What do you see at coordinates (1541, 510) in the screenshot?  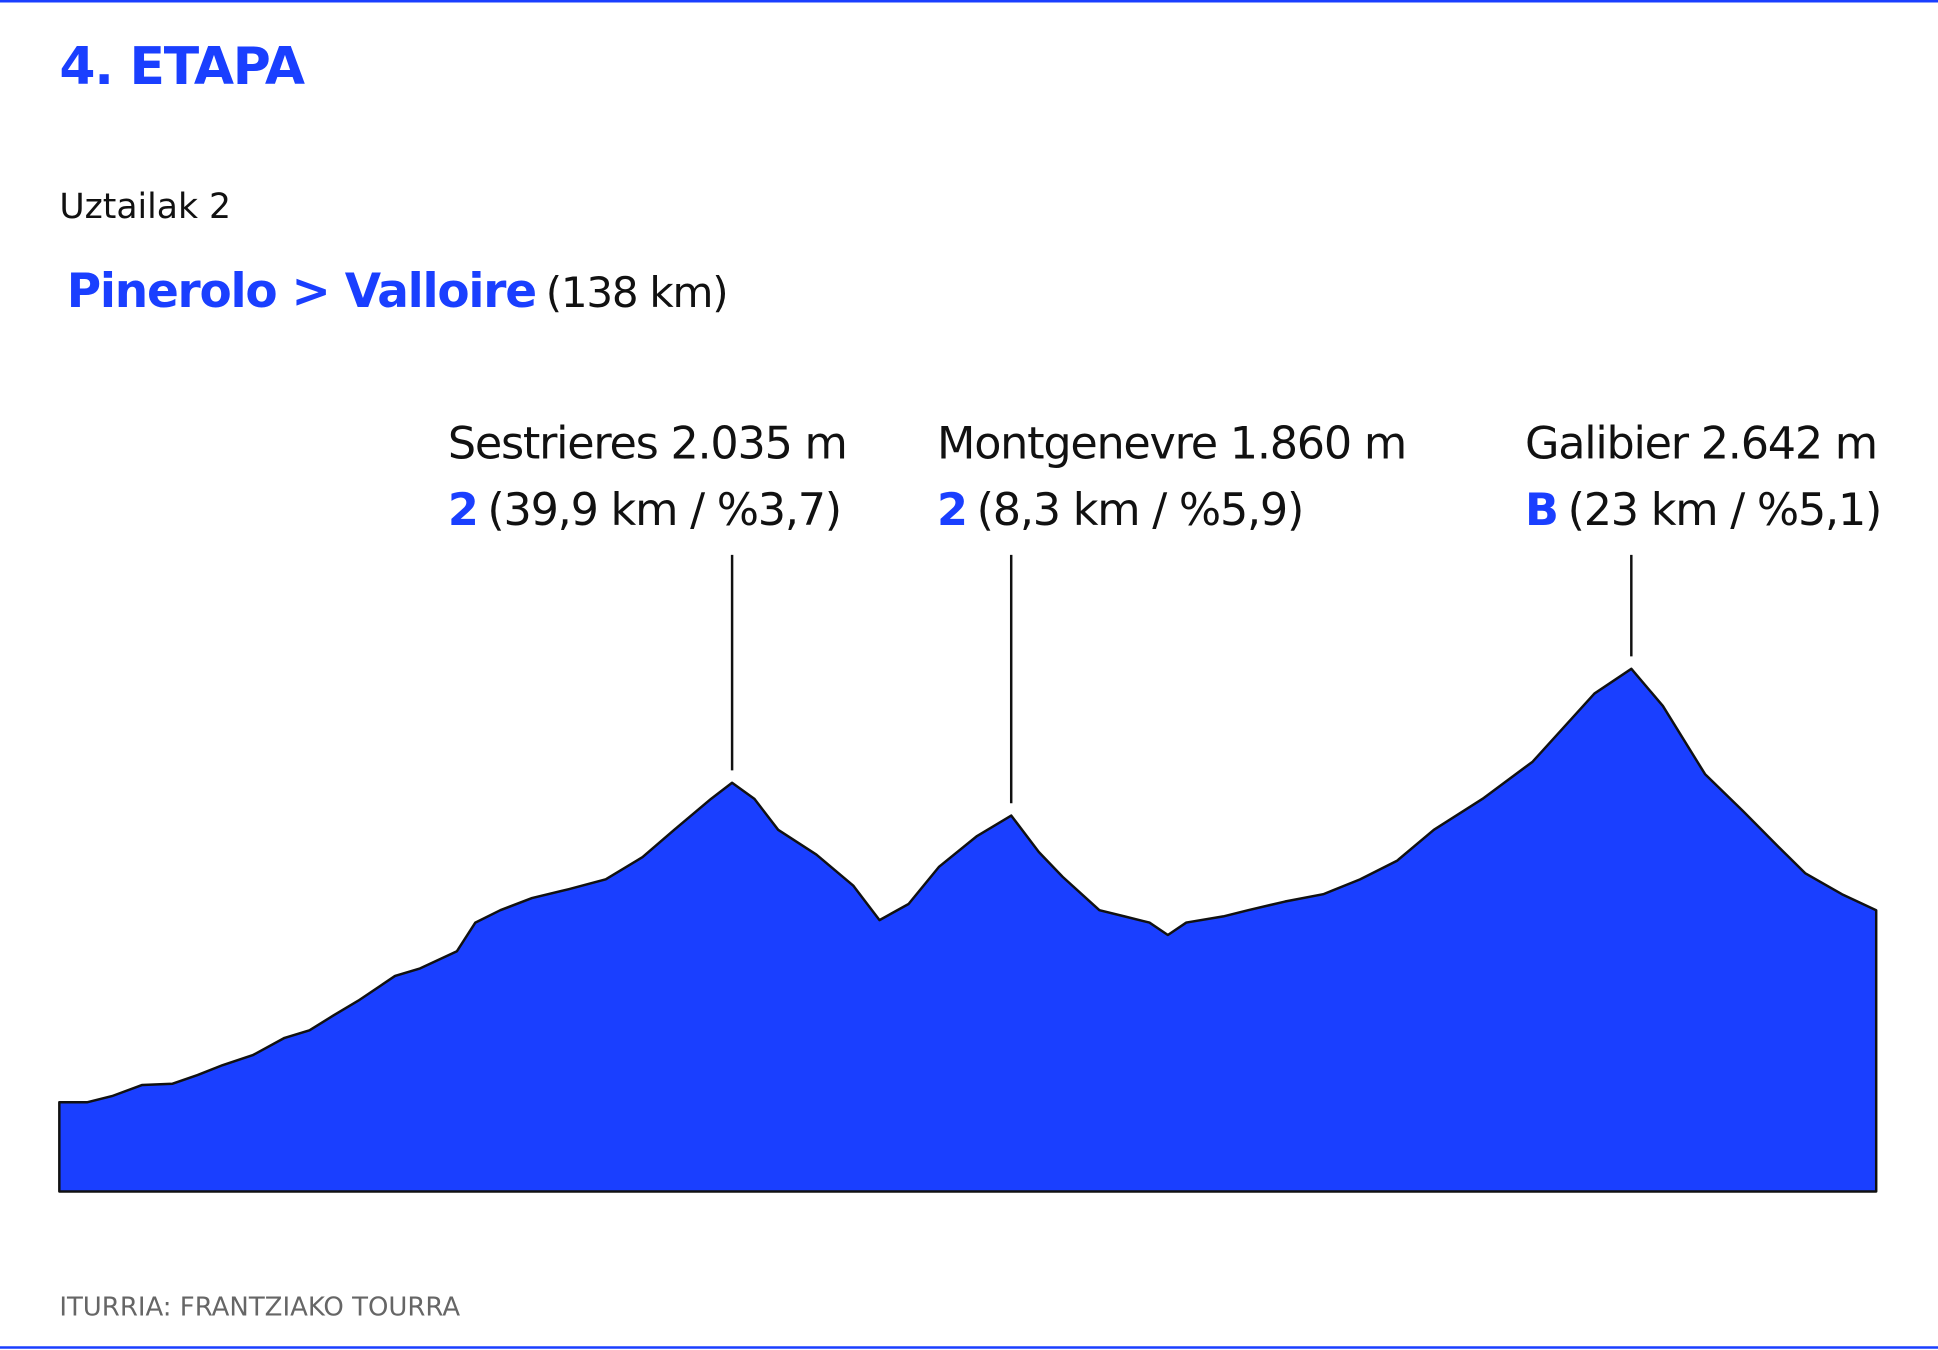 I see `peak-category: B` at bounding box center [1541, 510].